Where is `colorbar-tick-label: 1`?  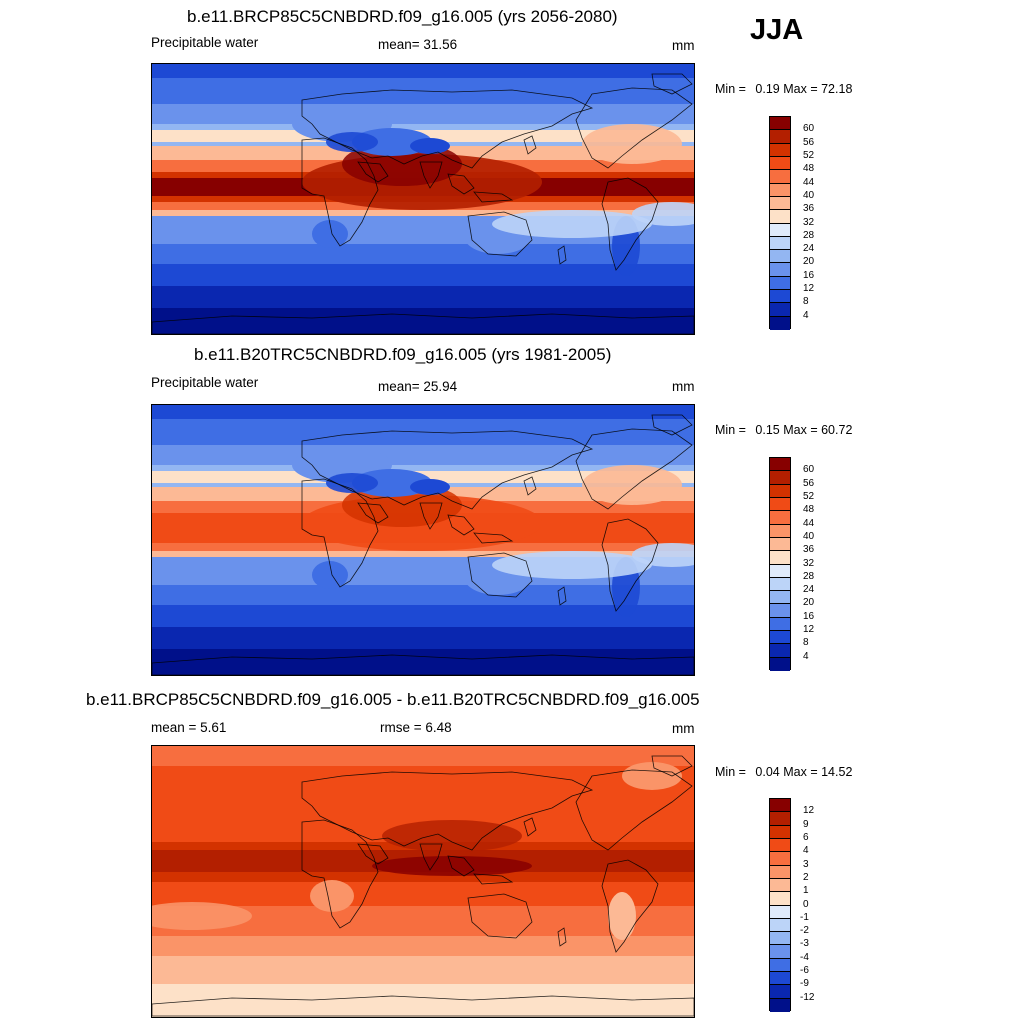 colorbar-tick-label: 1 is located at coordinates (806, 891).